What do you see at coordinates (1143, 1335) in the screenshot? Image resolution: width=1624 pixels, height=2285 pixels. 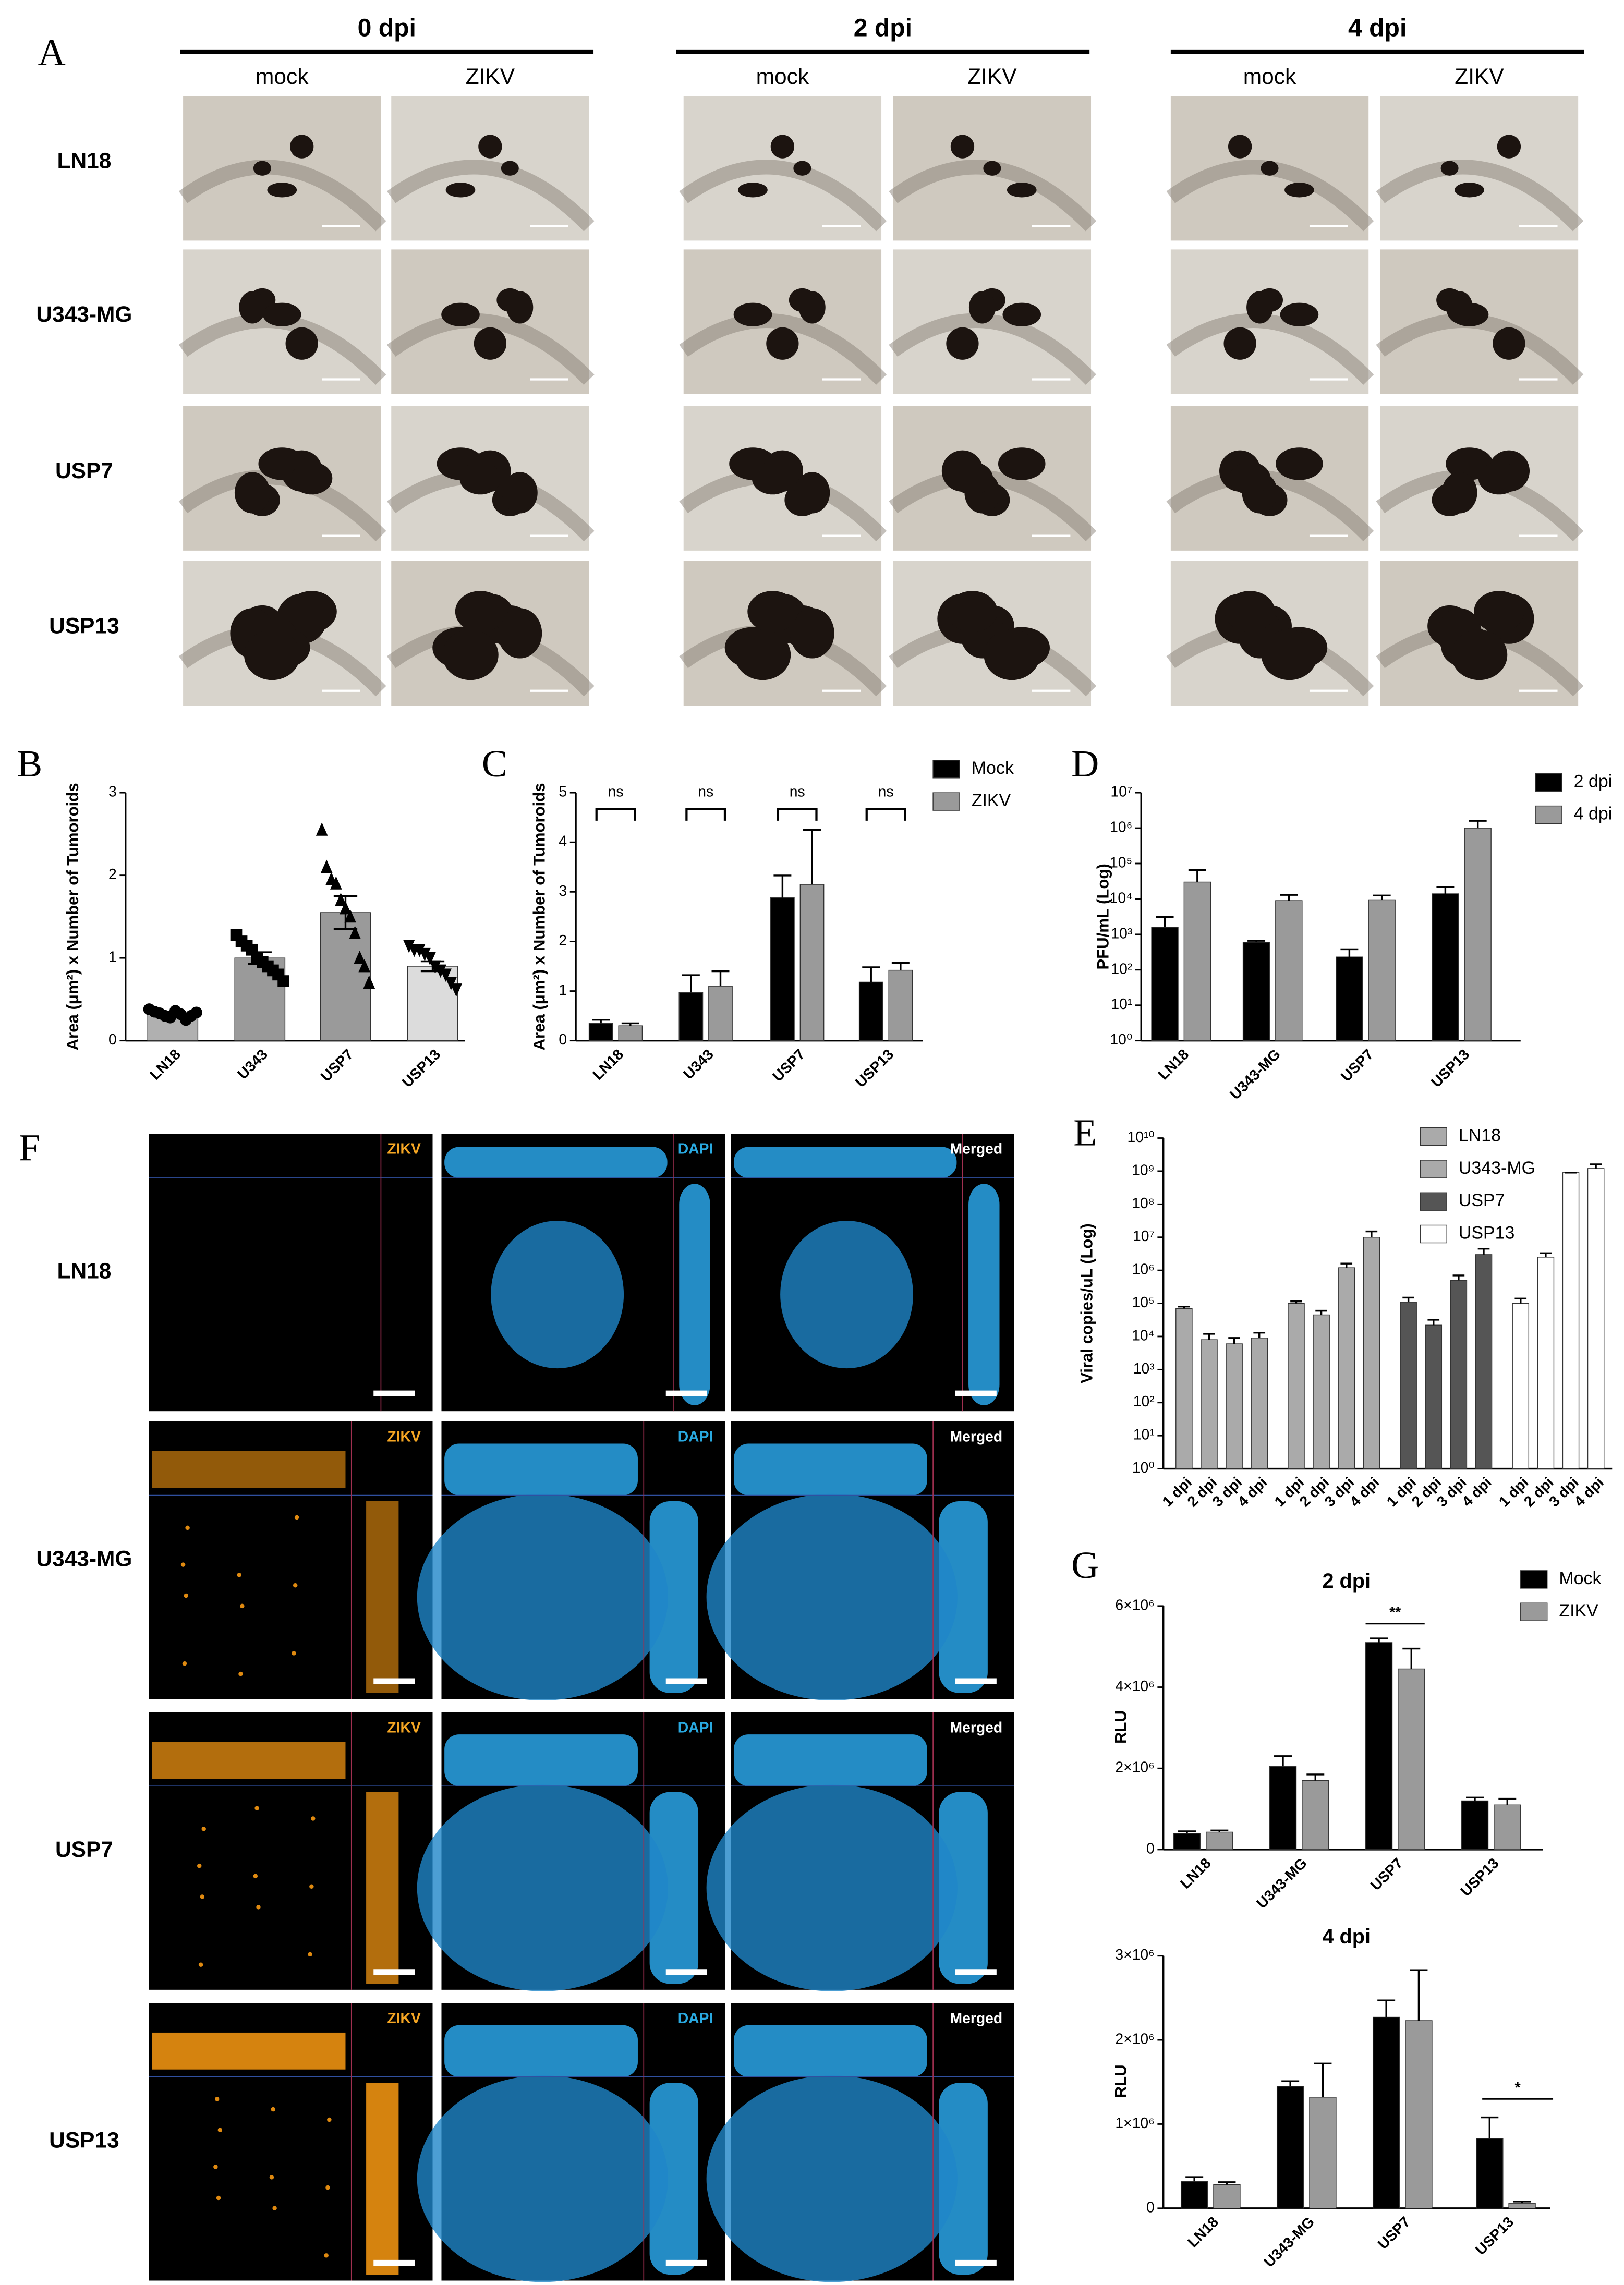 I see `y-tick-label: 10⁴` at bounding box center [1143, 1335].